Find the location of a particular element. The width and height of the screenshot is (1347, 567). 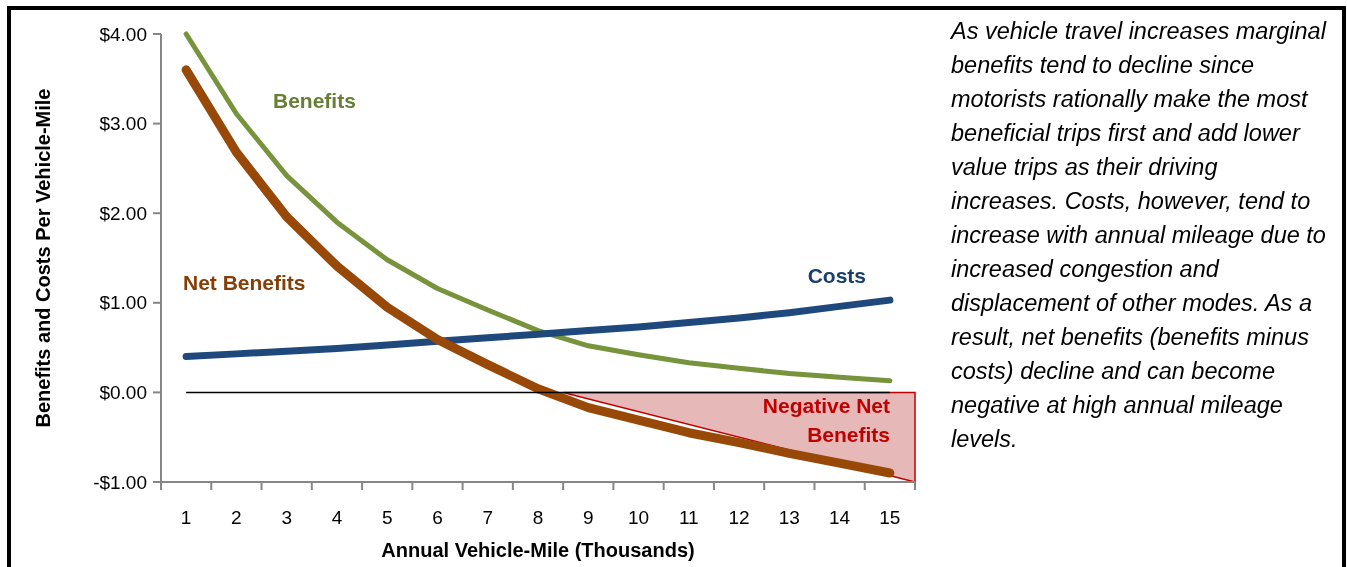

x-tick-label: 2 is located at coordinates (236, 517).